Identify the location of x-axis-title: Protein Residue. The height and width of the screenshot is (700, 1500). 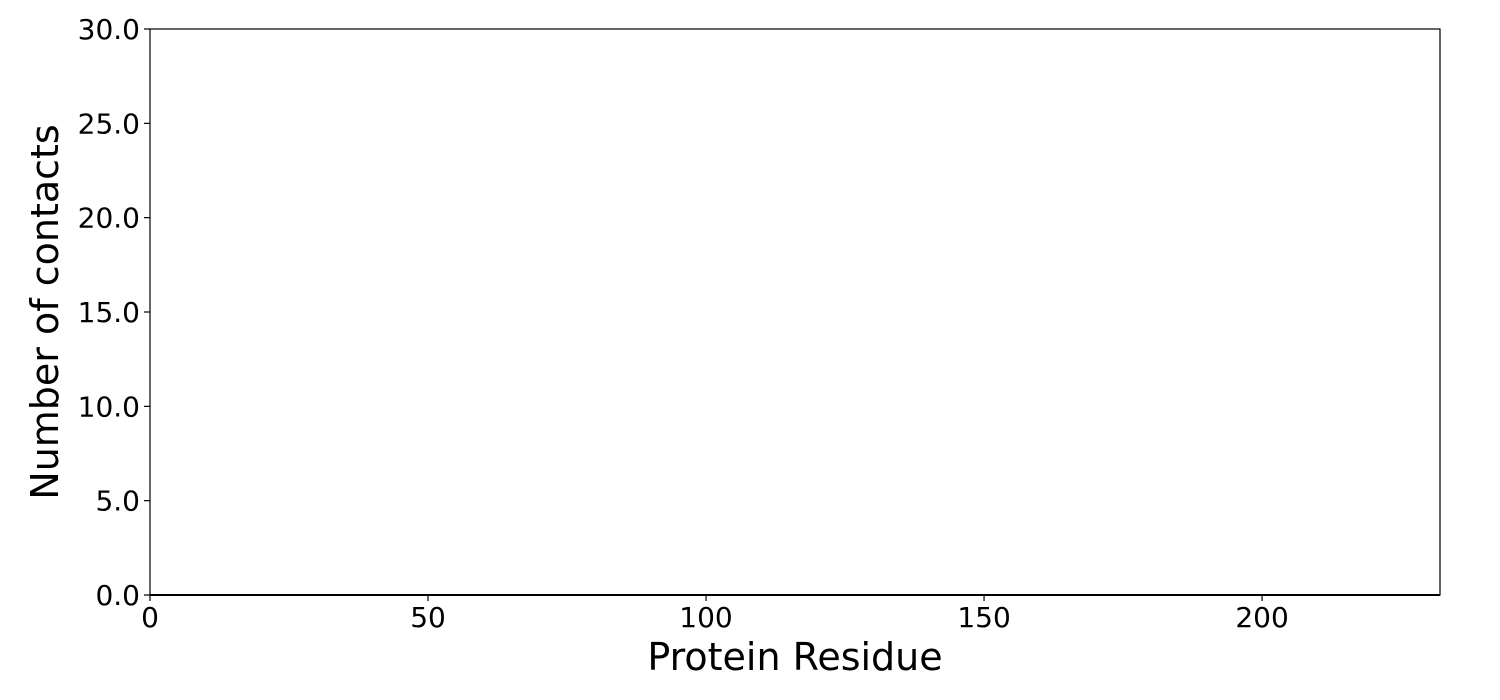
(794, 657).